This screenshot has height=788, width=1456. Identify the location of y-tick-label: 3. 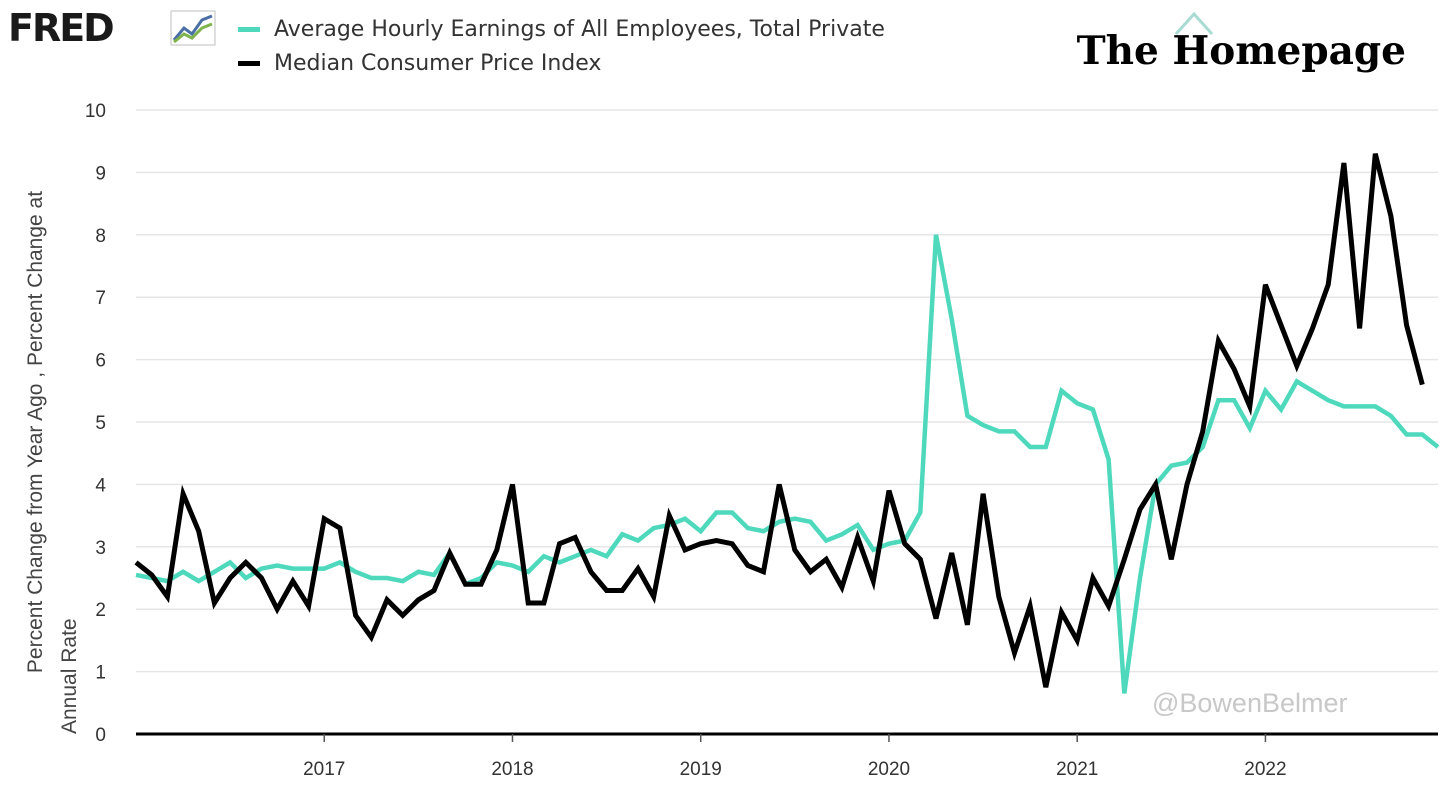
(100, 548).